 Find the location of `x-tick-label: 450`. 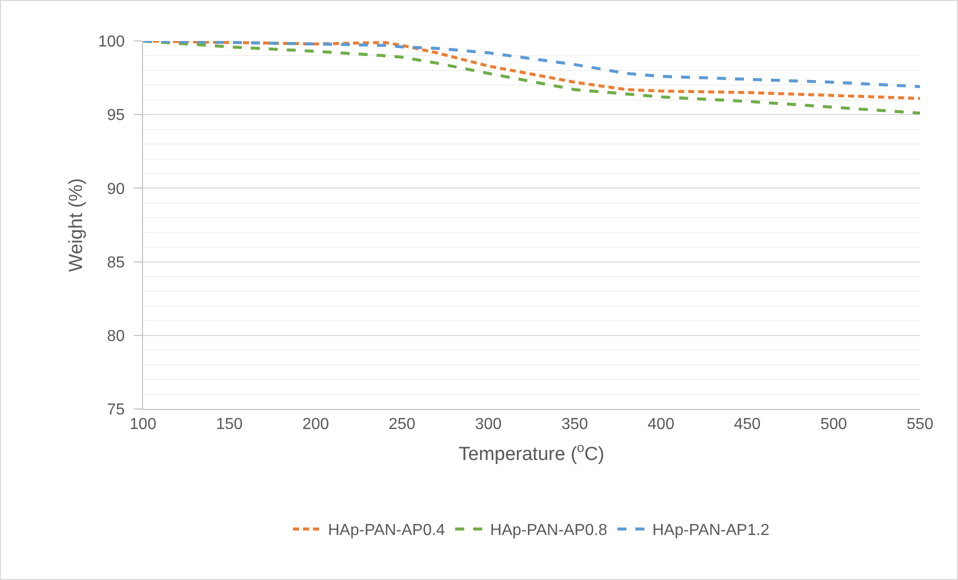

x-tick-label: 450 is located at coordinates (747, 425).